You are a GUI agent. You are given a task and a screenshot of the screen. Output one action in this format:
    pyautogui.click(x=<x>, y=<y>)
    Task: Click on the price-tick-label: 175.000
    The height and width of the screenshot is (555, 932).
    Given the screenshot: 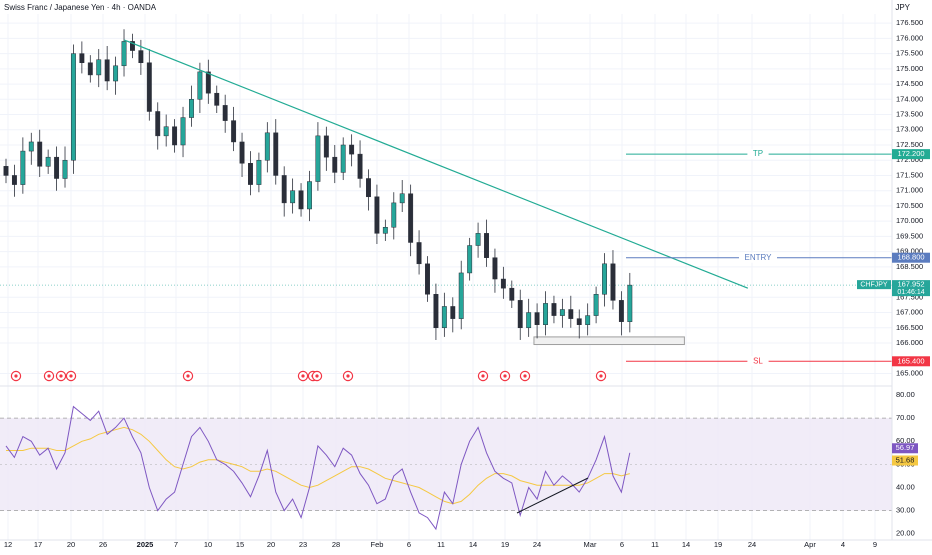 What is the action you would take?
    pyautogui.click(x=909, y=68)
    